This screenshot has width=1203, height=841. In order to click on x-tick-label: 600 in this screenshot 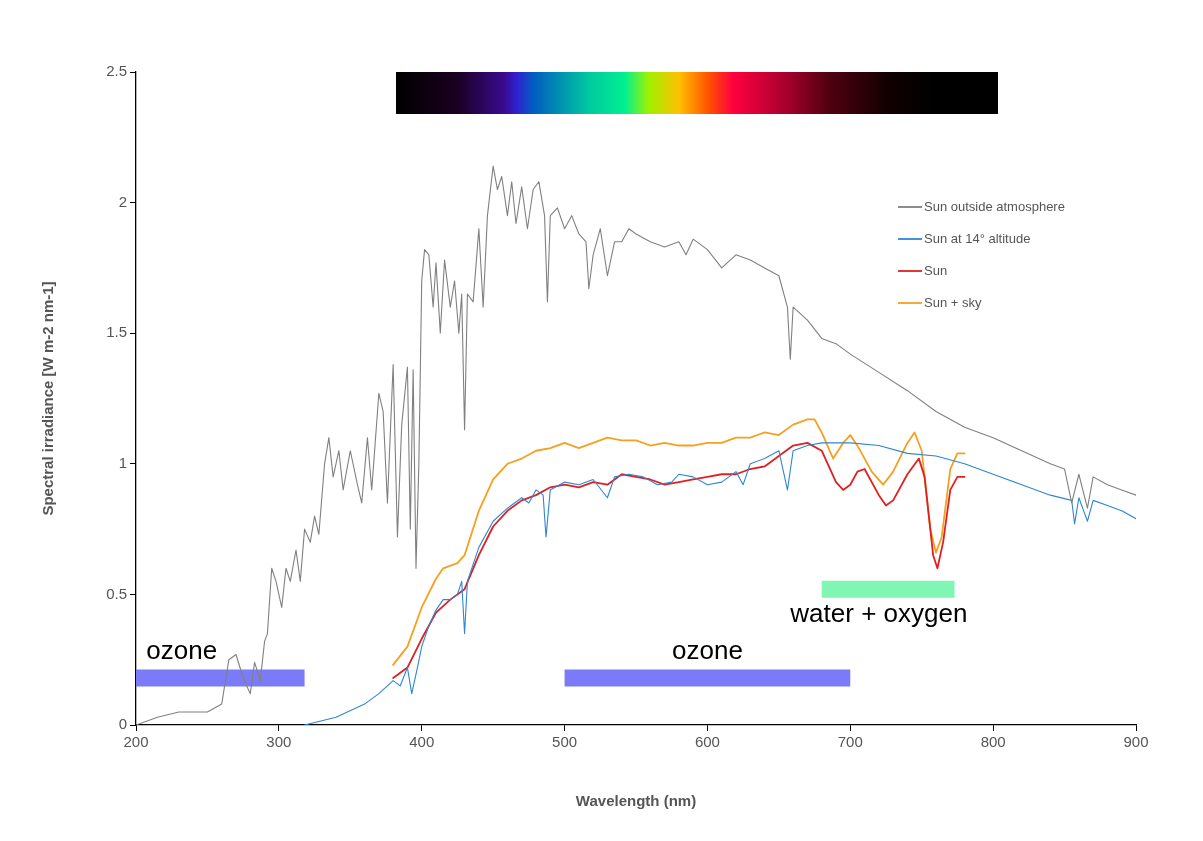, I will do `click(707, 742)`.